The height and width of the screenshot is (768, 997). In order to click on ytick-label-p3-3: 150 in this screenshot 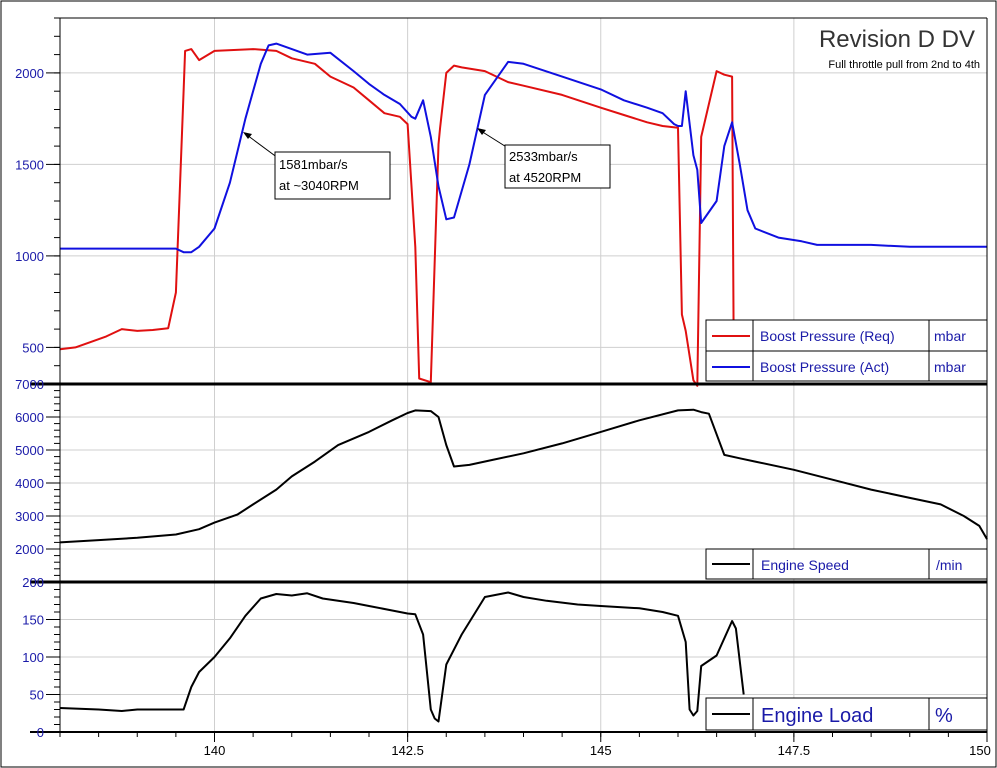, I will do `click(33, 620)`.